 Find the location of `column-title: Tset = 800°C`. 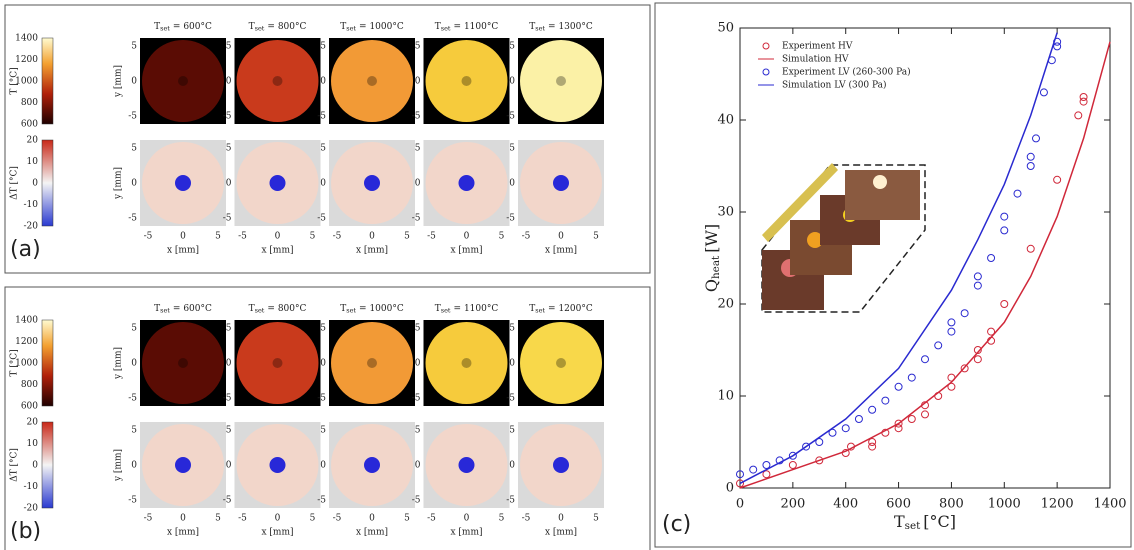

column-title: Tset = 800°C is located at coordinates (278, 309).